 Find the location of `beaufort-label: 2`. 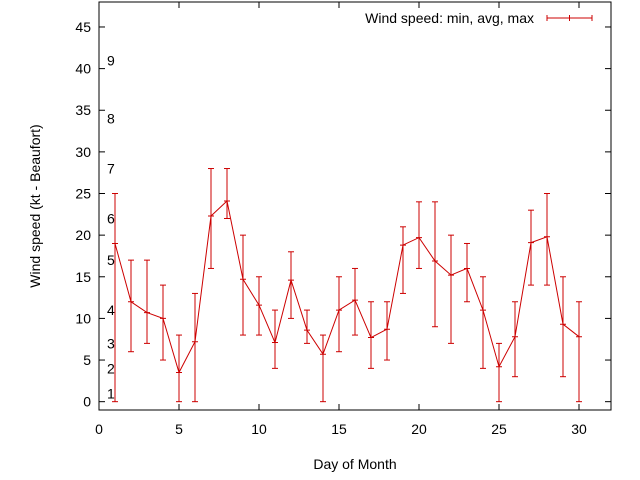

beaufort-label: 2 is located at coordinates (111, 368).